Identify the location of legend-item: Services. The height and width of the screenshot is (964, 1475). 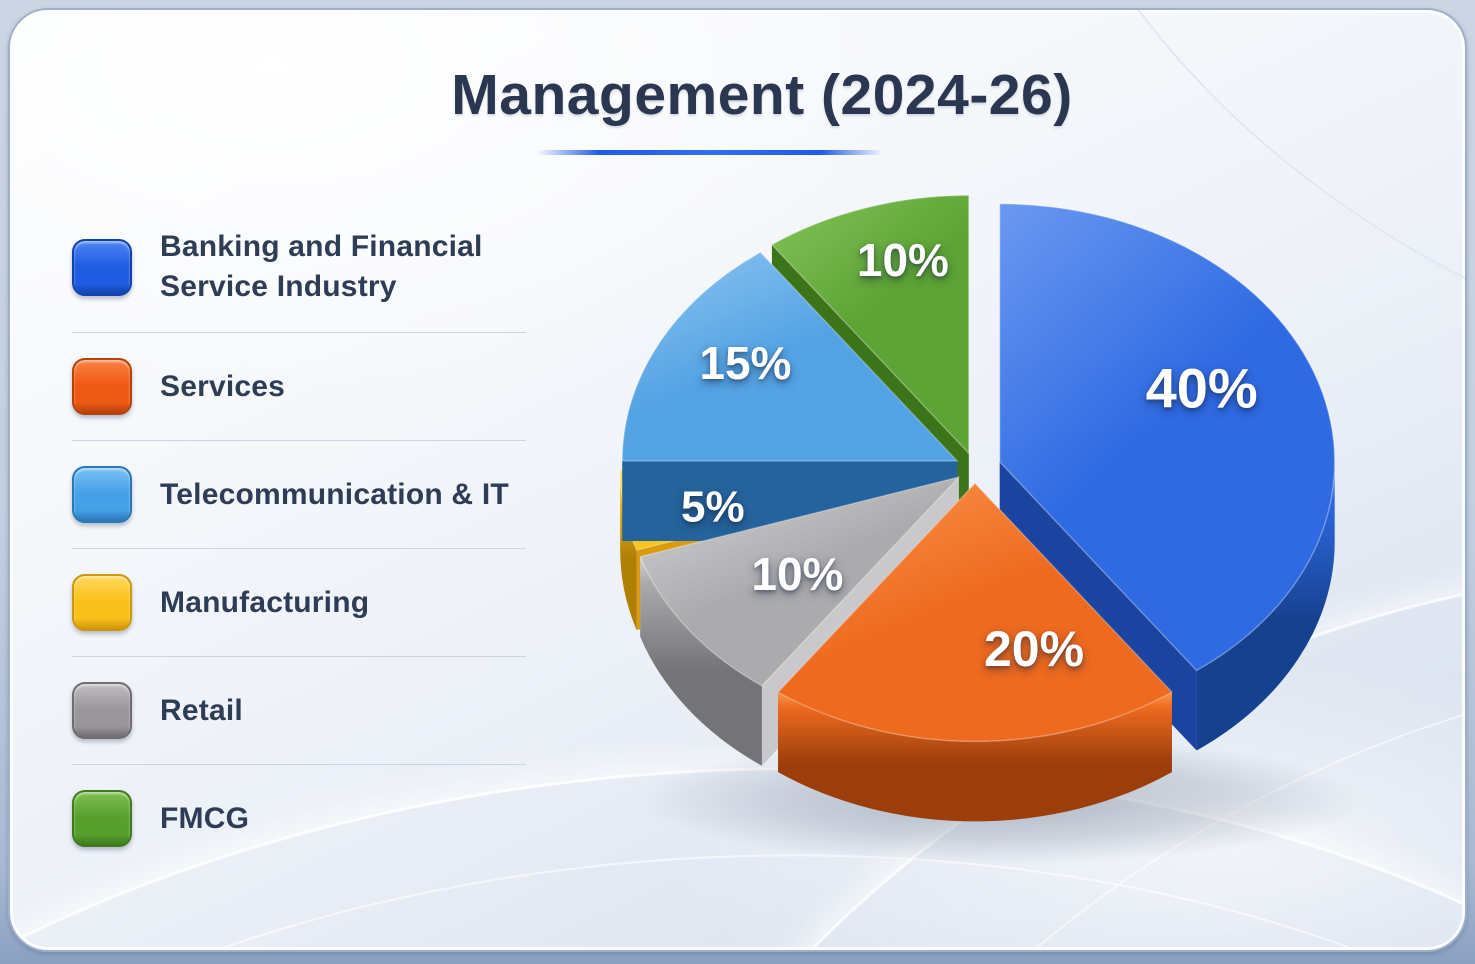
(299, 387).